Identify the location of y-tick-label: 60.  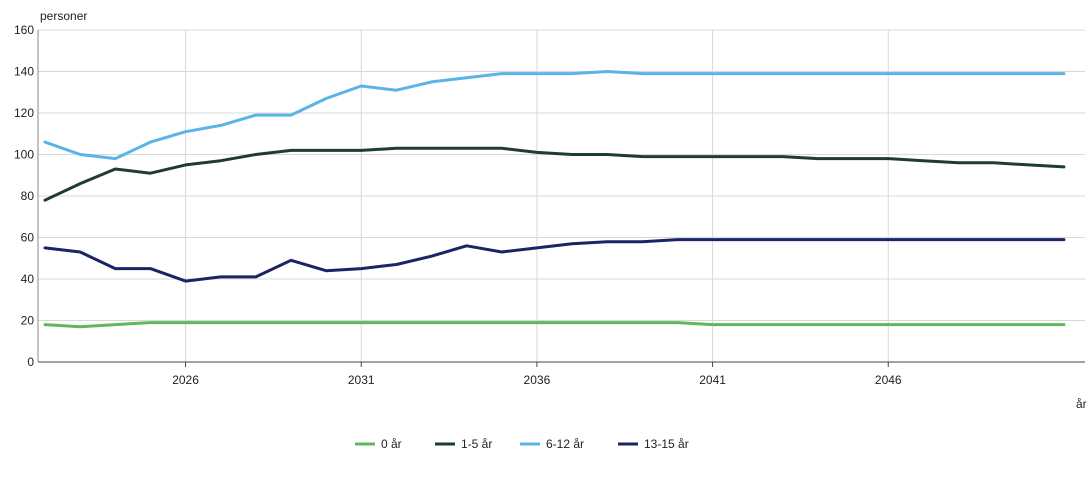
(28, 238).